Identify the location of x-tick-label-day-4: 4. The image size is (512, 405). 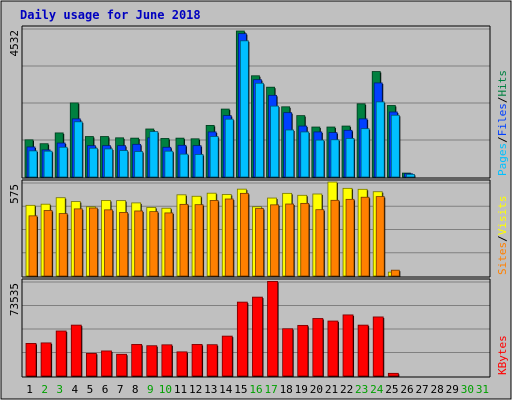
(75, 389).